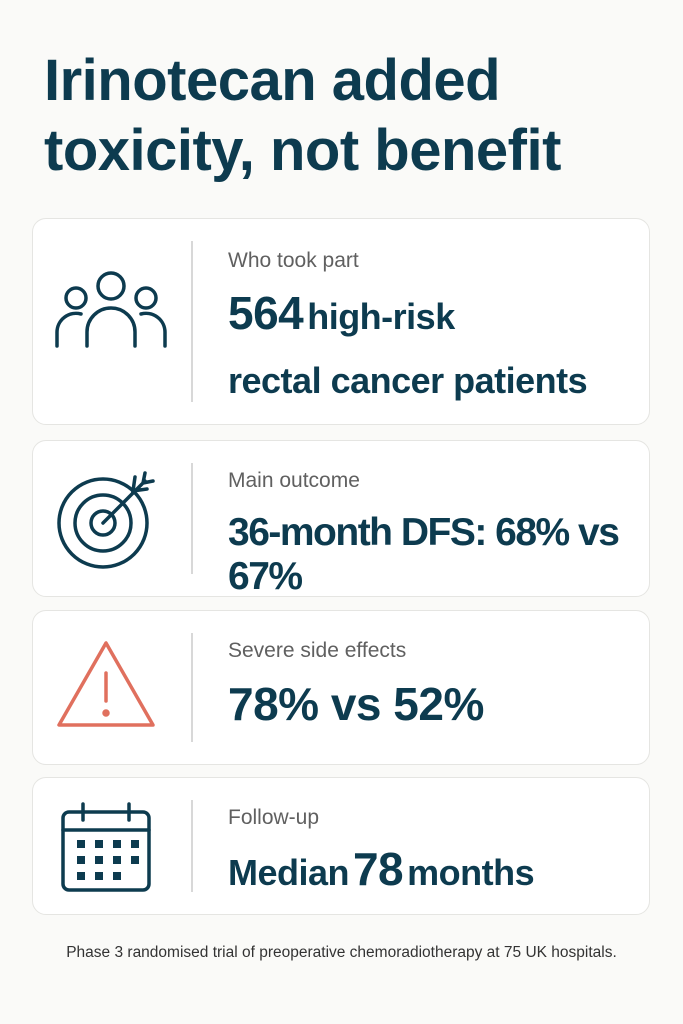 This screenshot has height=1024, width=683. I want to click on card-value: 36-month DFS: 68% vs 67%, so click(424, 554).